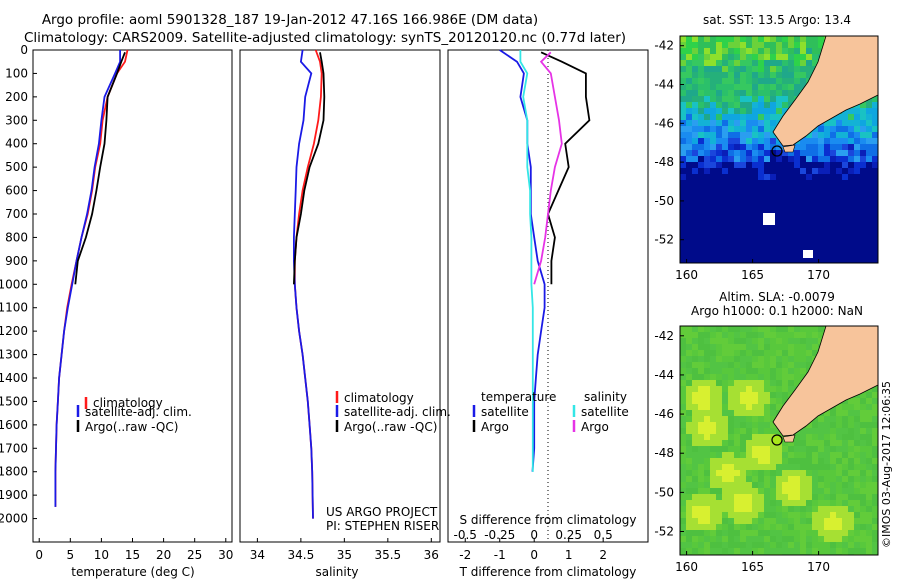  I want to click on x-tick-label: 36, so click(431, 555).